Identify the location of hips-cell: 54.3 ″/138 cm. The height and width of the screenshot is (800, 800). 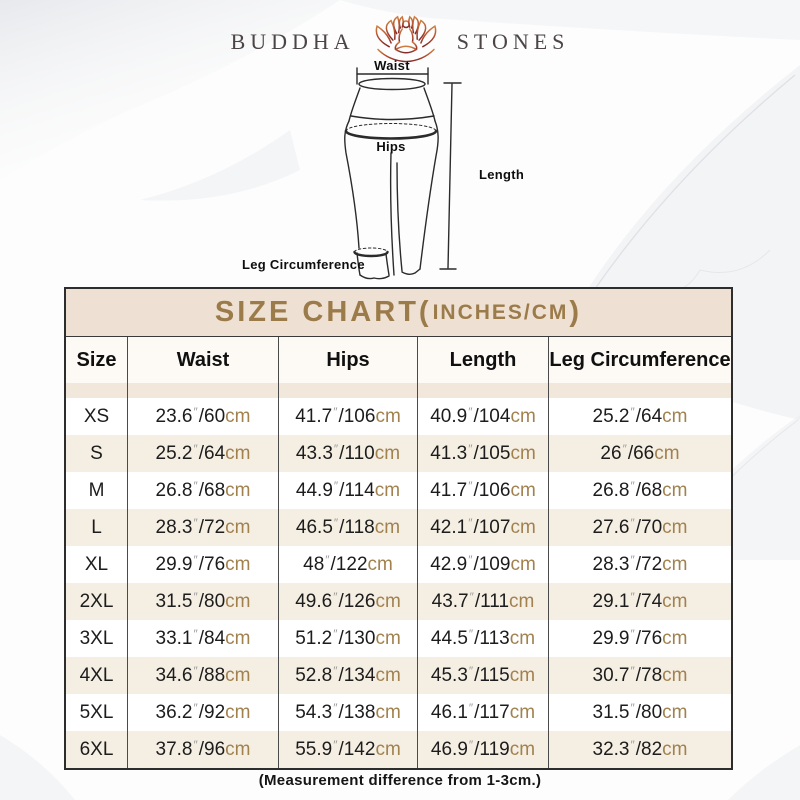
(348, 712).